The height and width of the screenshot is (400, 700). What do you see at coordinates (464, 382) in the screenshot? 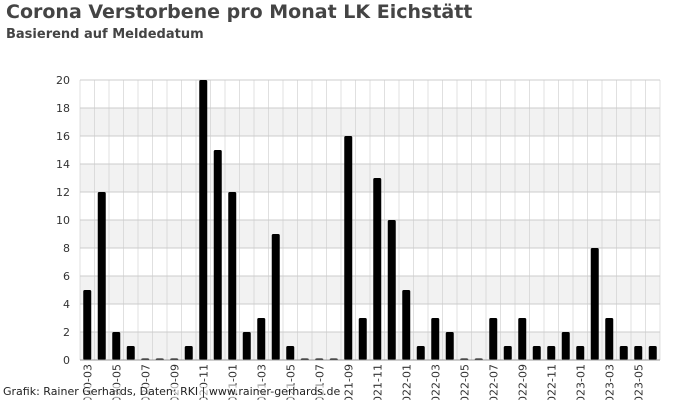
I see `x-tick-label: 2022-05` at bounding box center [464, 382].